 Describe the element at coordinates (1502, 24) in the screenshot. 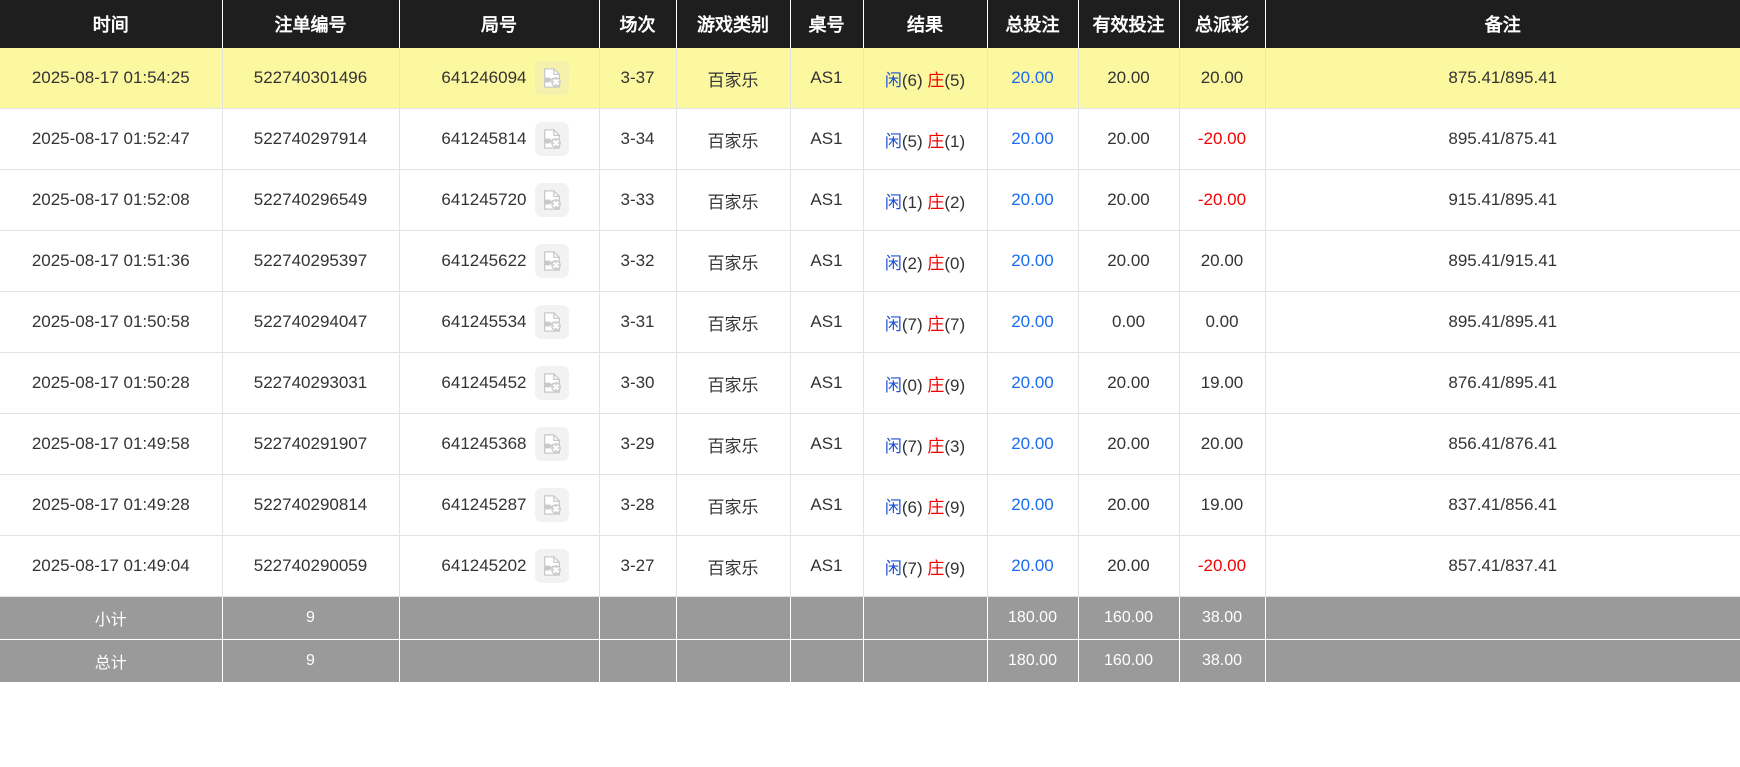

I see `column-header-remark: 备注` at that location.